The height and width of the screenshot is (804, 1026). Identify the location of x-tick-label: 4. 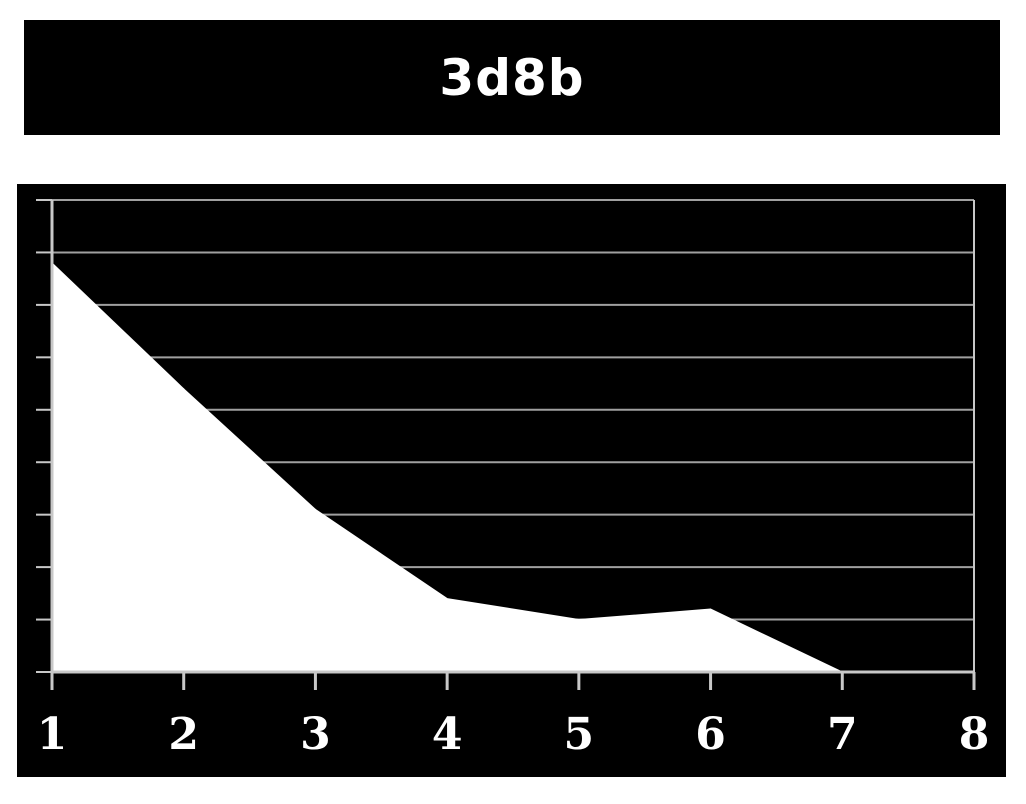
(447, 734).